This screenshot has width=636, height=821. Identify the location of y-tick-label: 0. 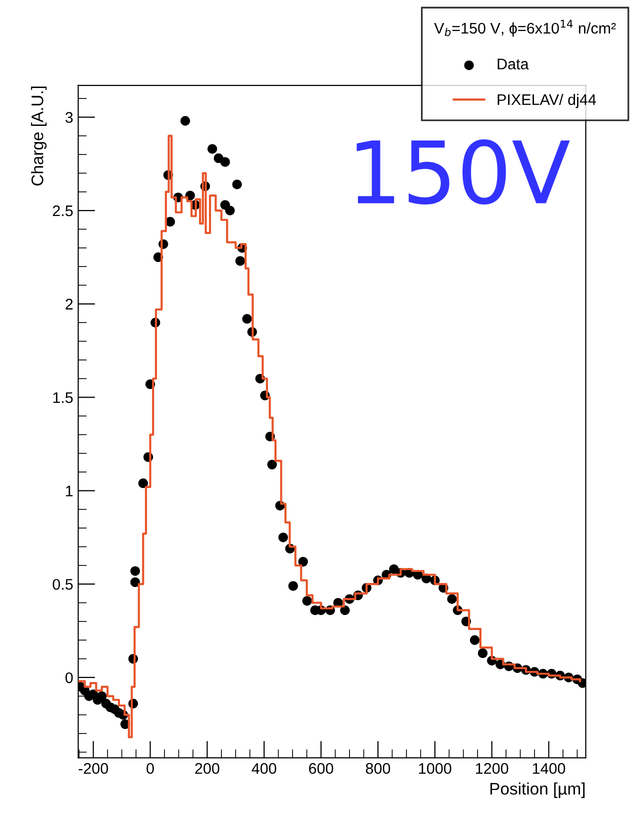
(69, 678).